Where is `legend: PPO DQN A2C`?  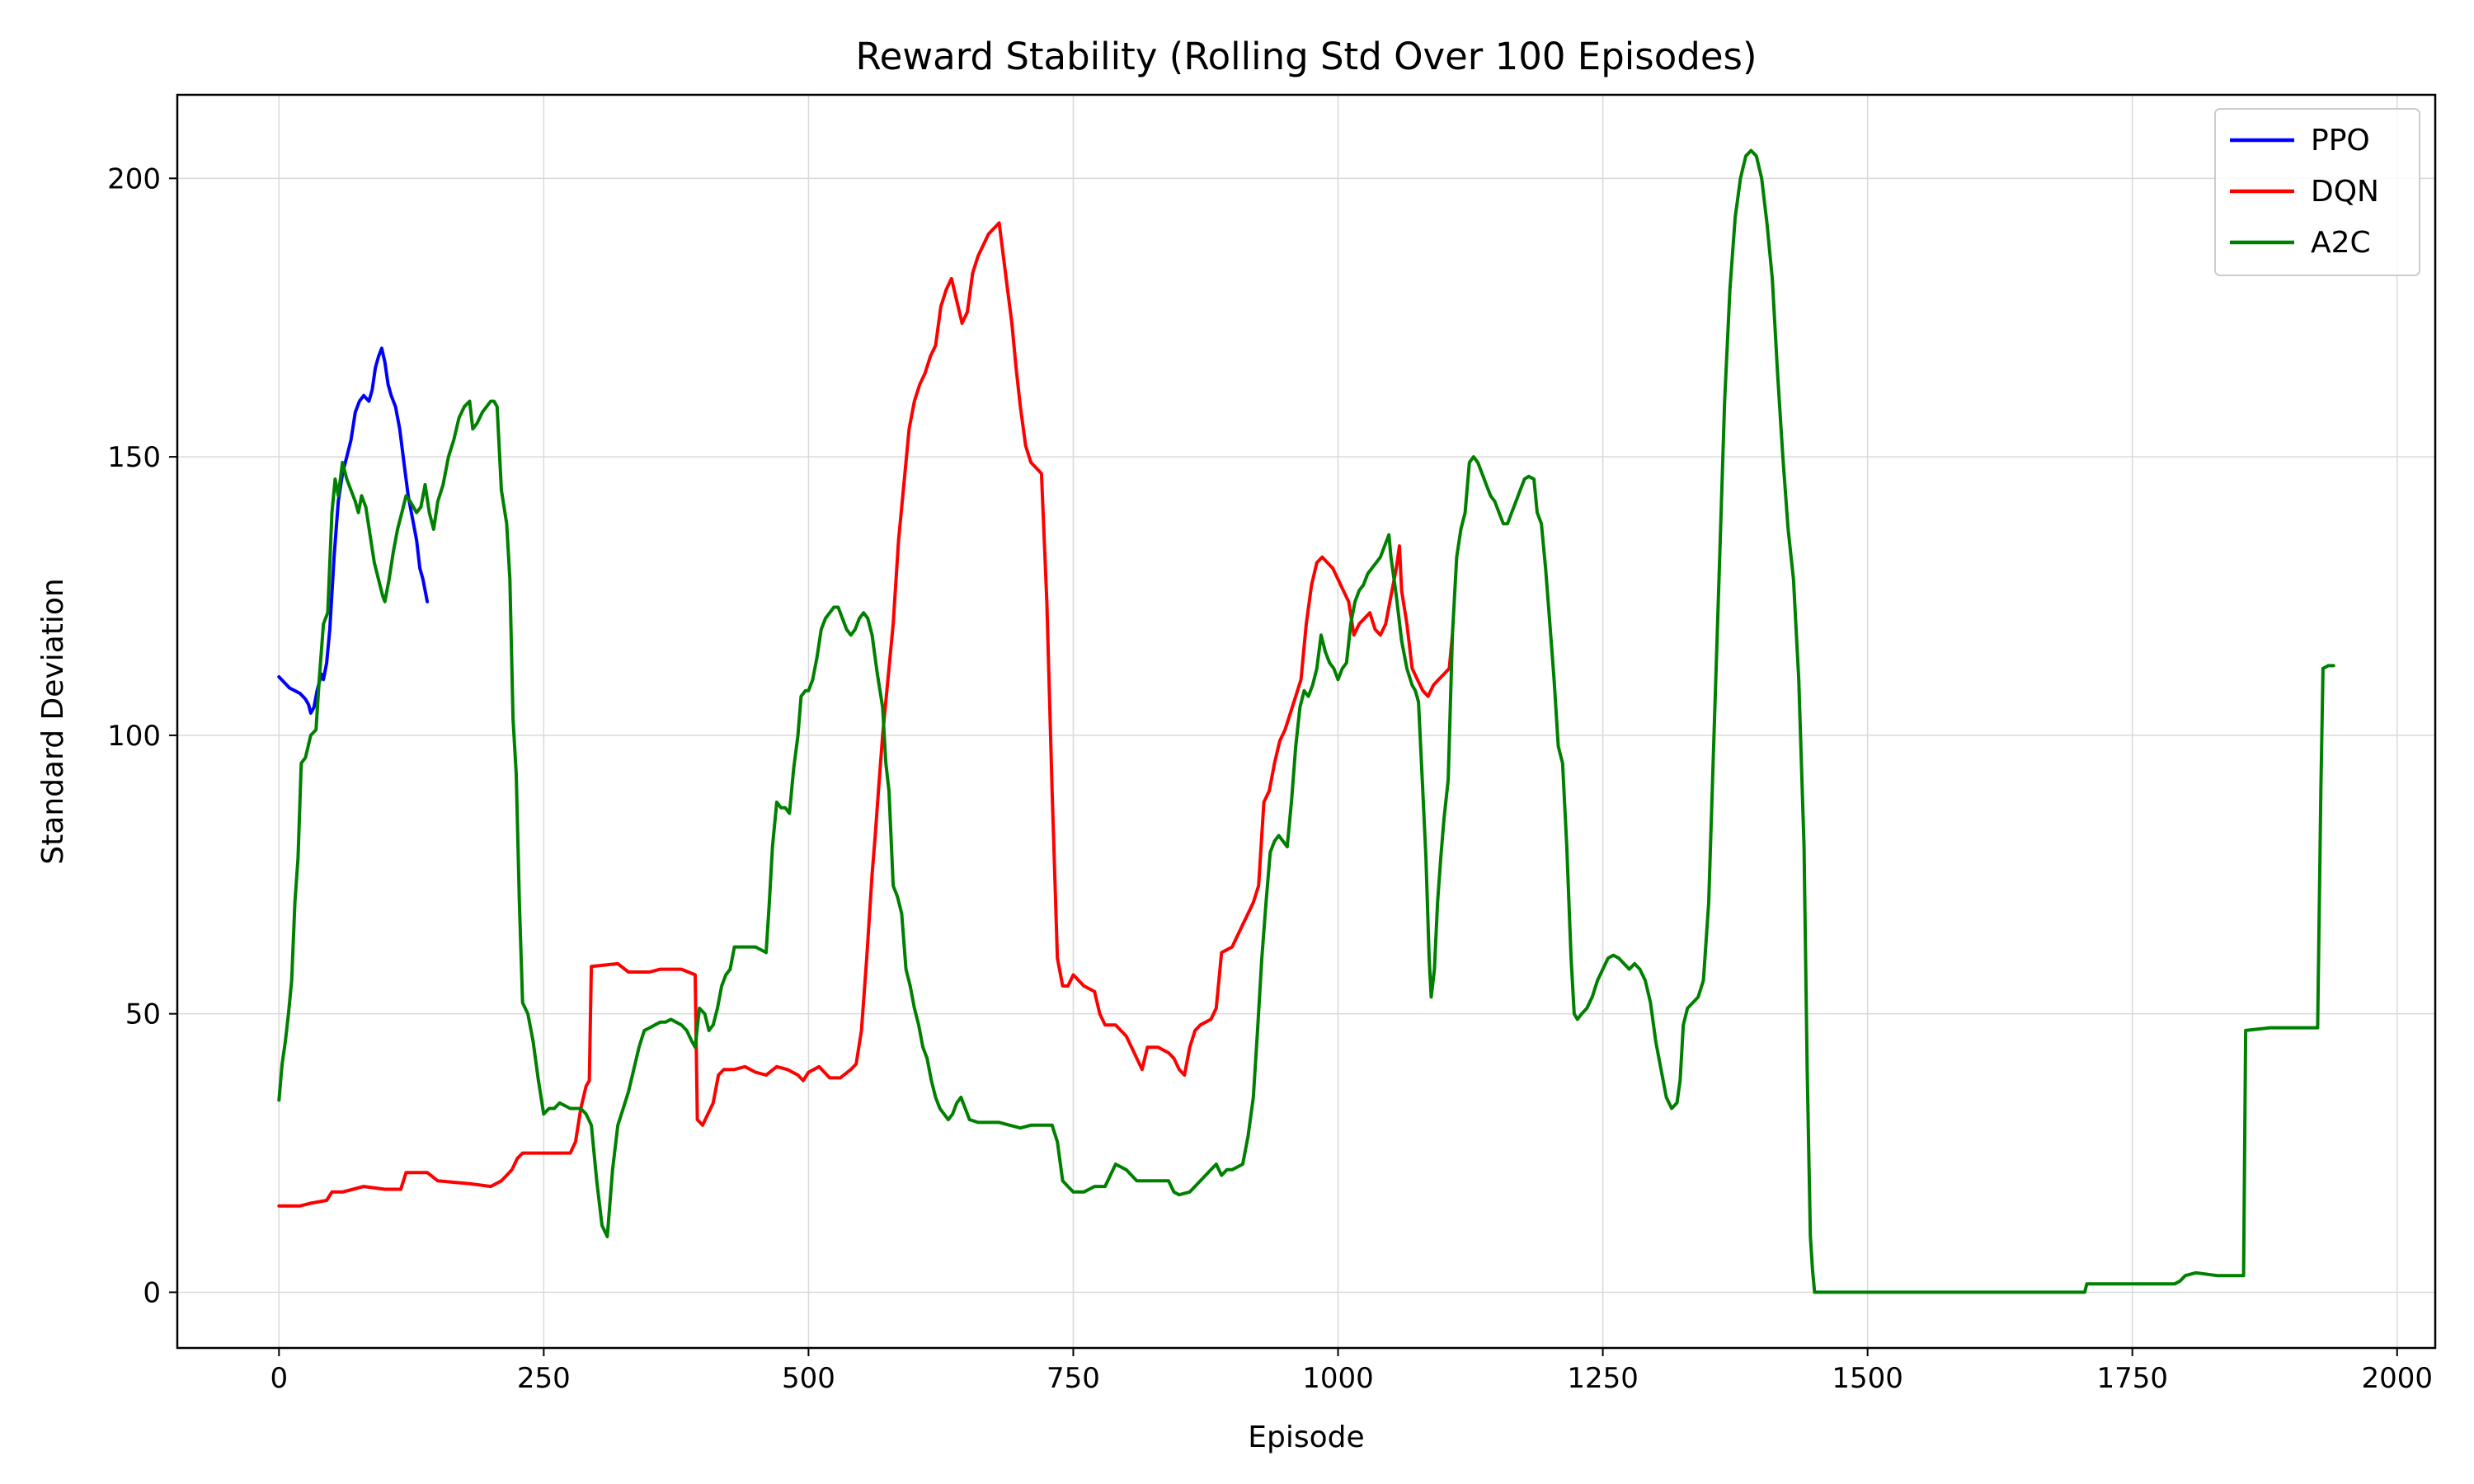 legend: PPO DQN A2C is located at coordinates (2317, 192).